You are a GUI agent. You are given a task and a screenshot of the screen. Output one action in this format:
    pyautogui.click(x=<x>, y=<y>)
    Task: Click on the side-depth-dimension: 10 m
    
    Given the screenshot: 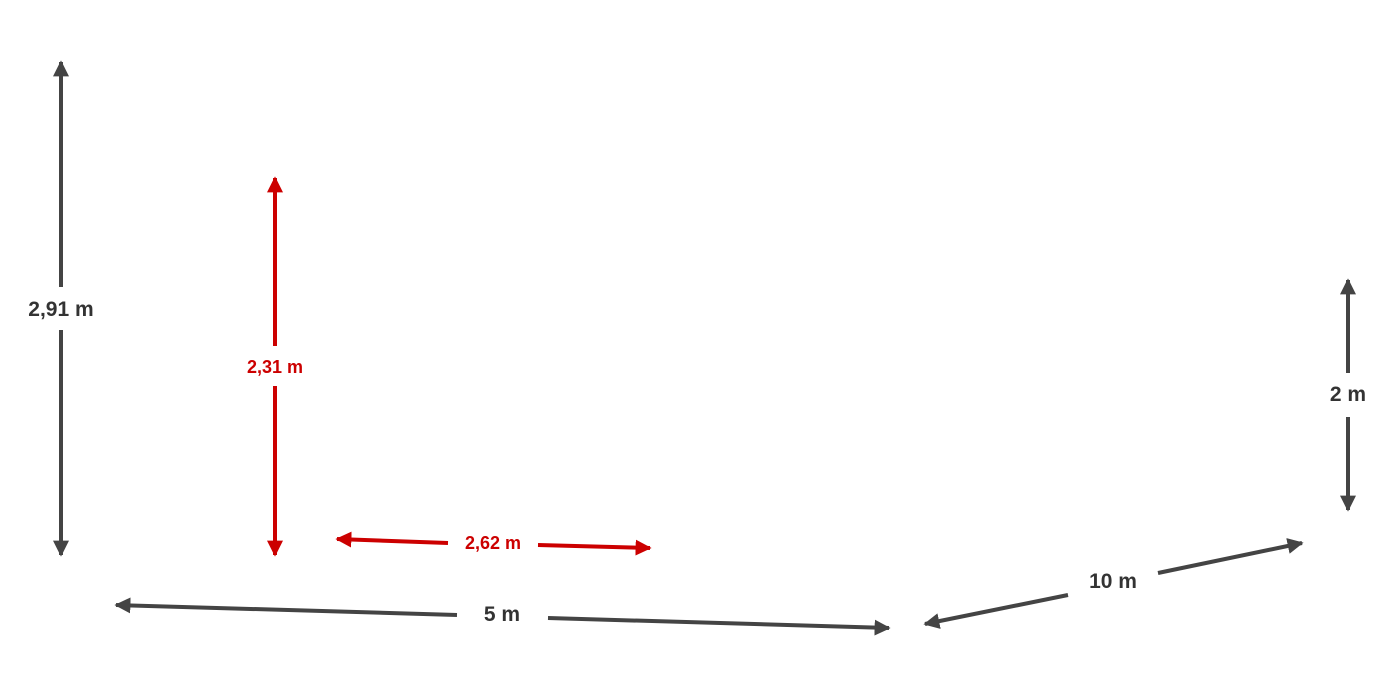 What is the action you would take?
    pyautogui.click(x=1113, y=583)
    